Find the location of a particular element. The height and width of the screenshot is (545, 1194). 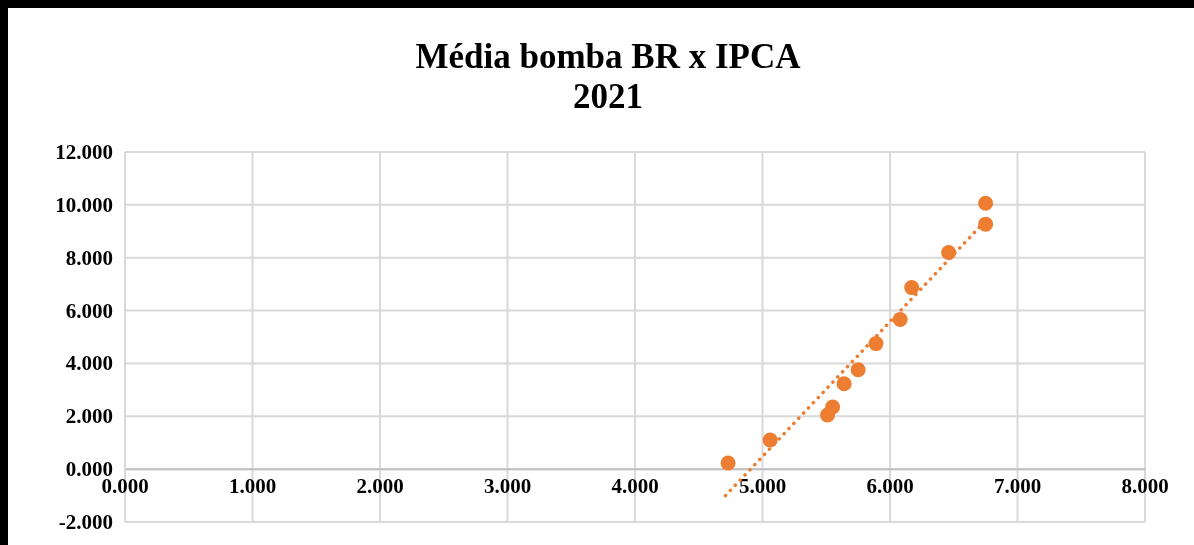

x-tick-label: 6.000 is located at coordinates (890, 486).